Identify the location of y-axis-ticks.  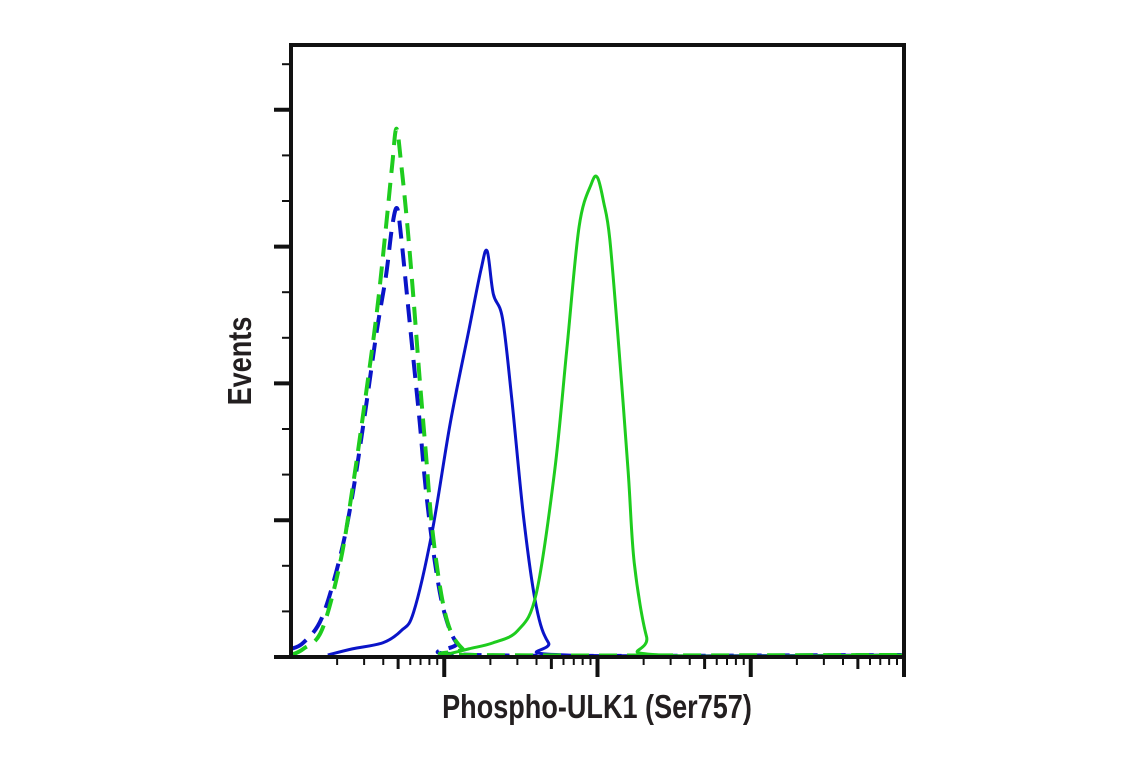
(282, 361).